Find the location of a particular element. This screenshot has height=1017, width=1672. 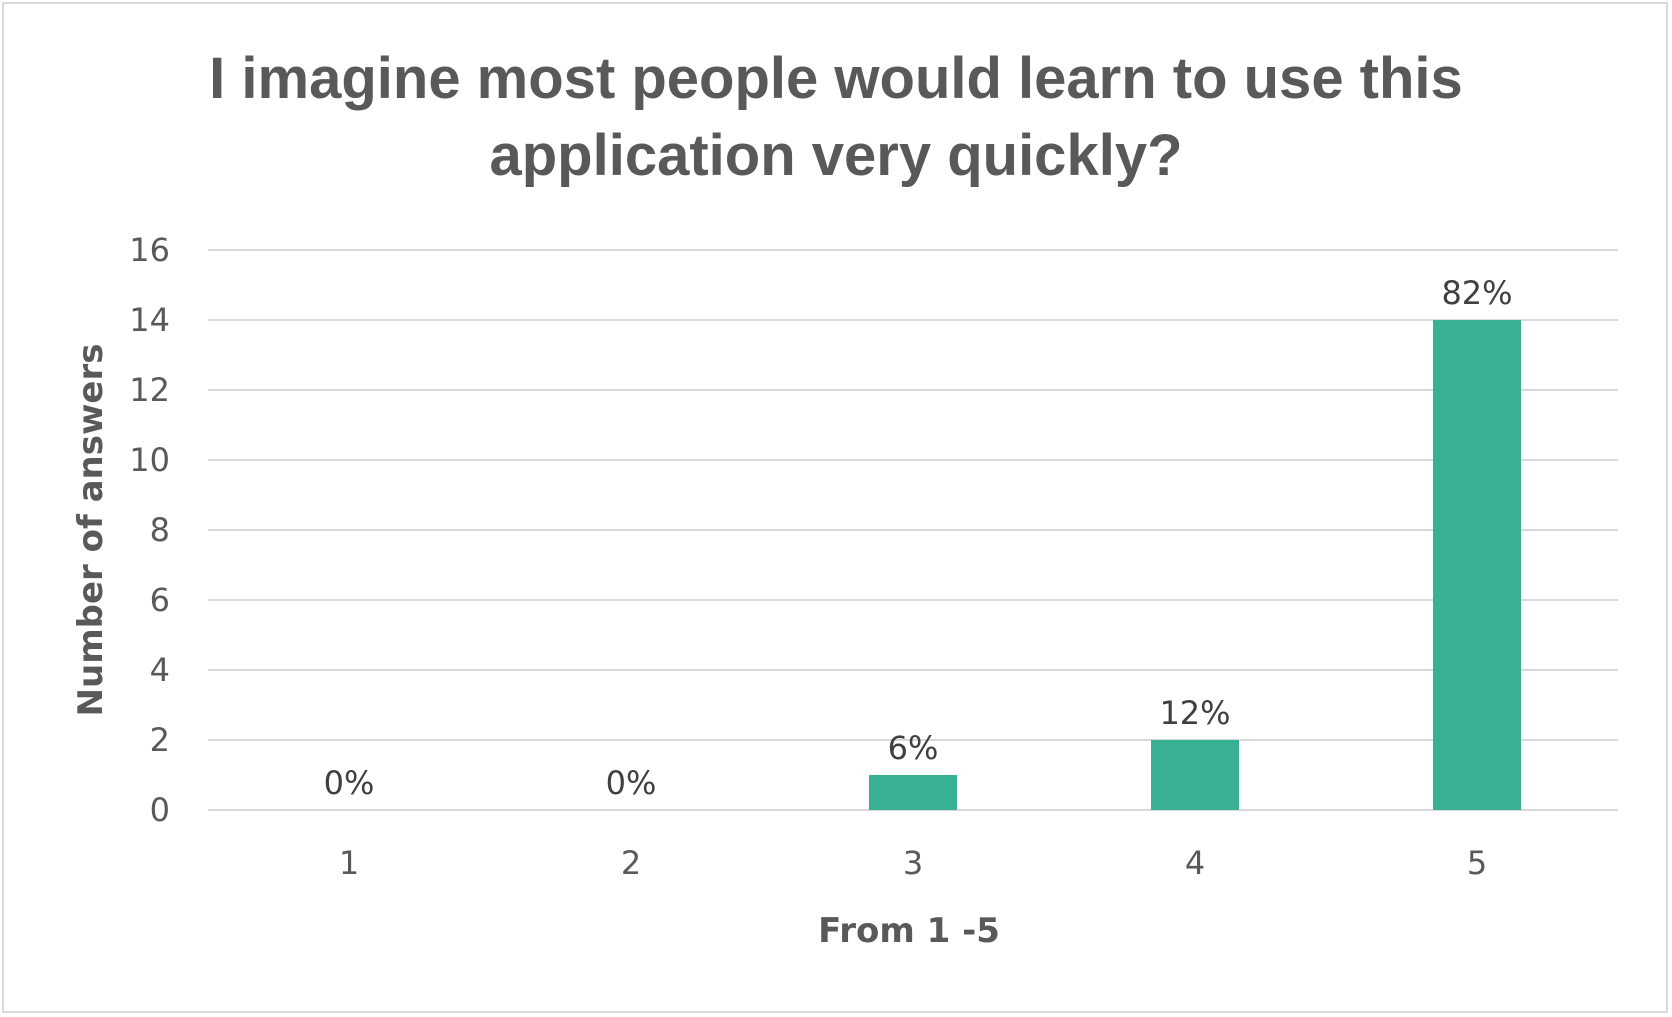

y-tick-label: 14 is located at coordinates (149, 320).